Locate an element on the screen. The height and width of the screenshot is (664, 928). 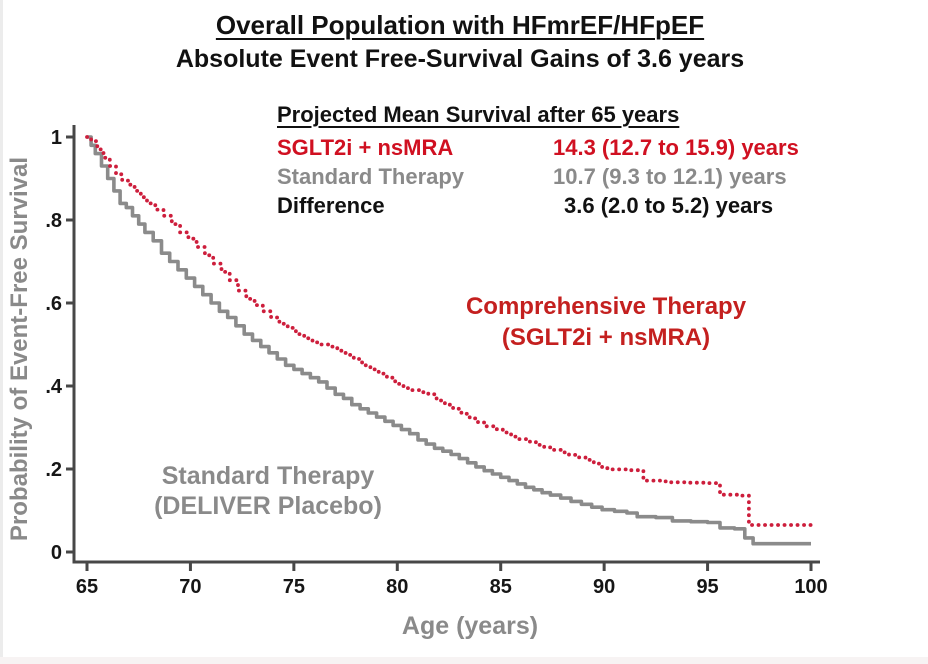
left-edge-strip is located at coordinates (1, 332).